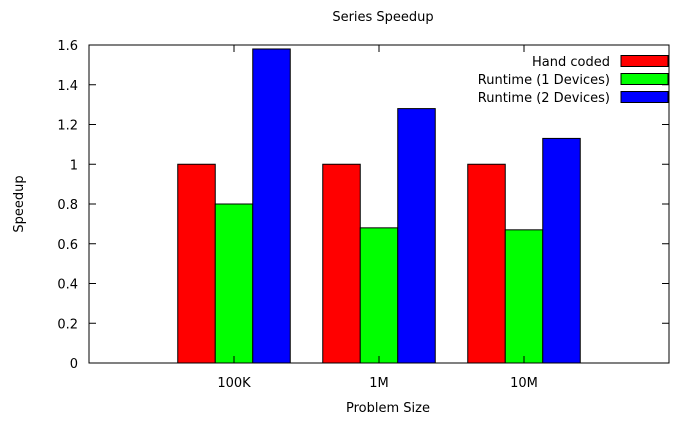 This screenshot has height=421, width=680. I want to click on y-tick-label: 0.2, so click(67, 324).